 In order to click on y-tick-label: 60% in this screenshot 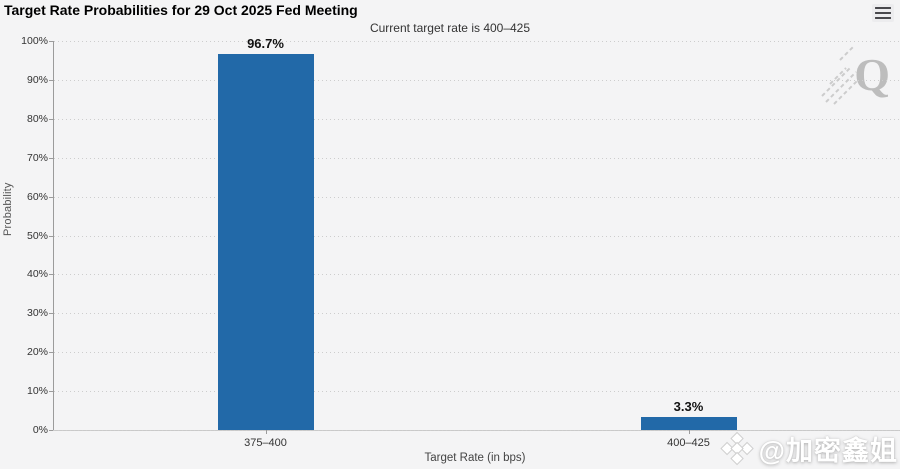, I will do `click(37, 196)`.